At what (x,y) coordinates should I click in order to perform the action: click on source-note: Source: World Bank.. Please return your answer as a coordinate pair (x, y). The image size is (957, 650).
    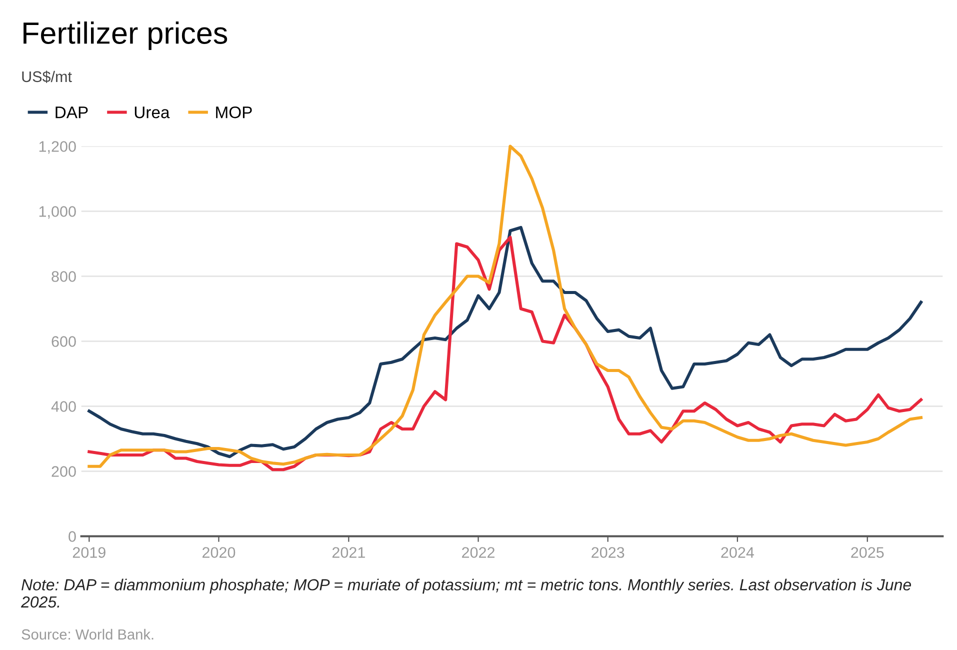
    Looking at the image, I should click on (88, 634).